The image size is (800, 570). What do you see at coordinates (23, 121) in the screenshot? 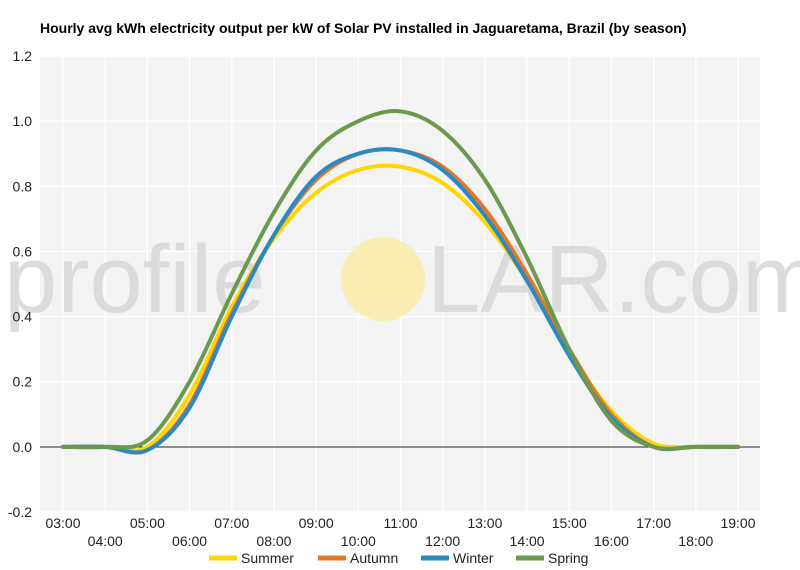
I see `y-tick-label: 1.0` at bounding box center [23, 121].